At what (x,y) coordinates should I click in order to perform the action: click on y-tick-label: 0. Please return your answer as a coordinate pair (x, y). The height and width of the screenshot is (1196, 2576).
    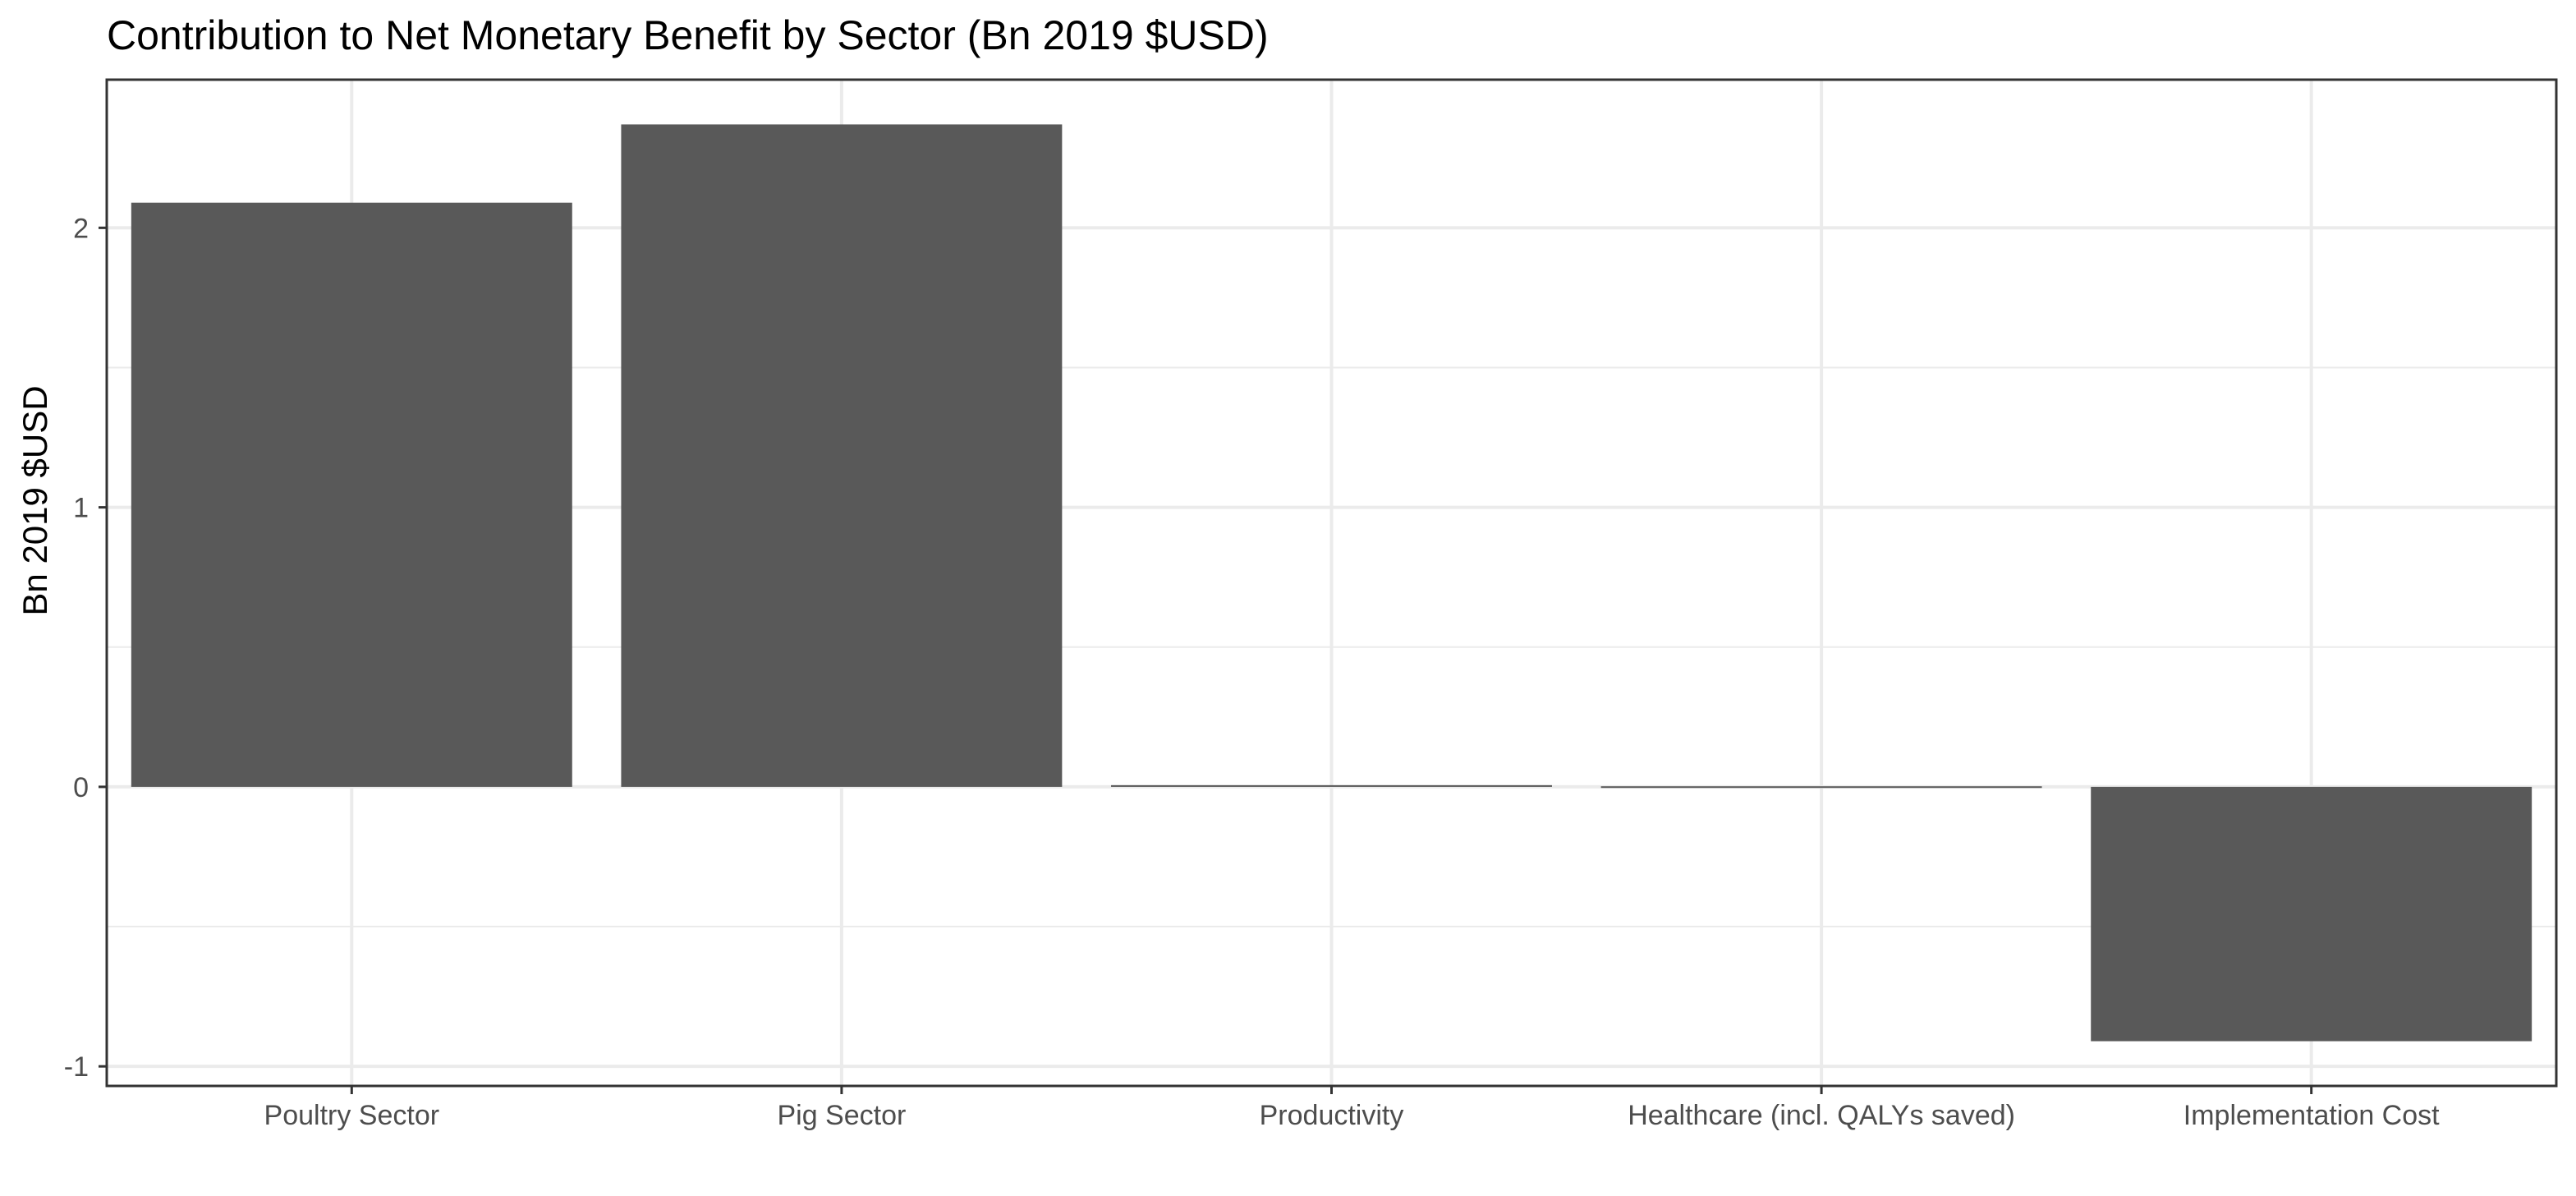
    Looking at the image, I should click on (81, 787).